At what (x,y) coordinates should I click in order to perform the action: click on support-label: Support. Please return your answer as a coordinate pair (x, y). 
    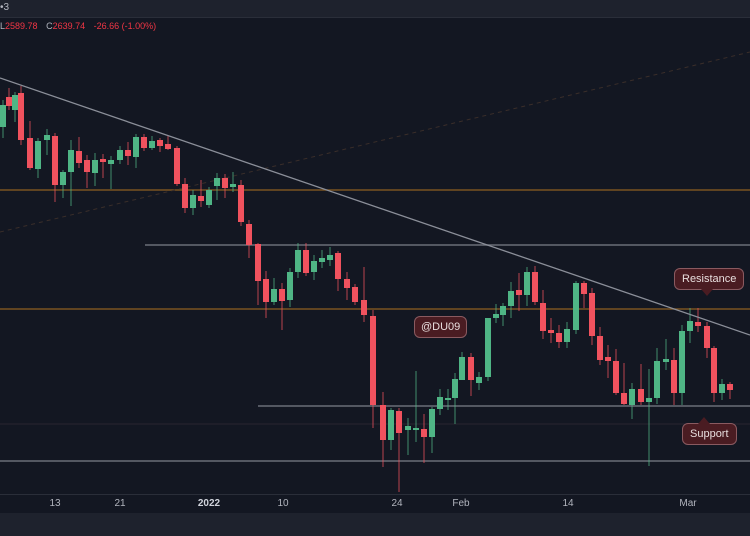
    Looking at the image, I should click on (709, 434).